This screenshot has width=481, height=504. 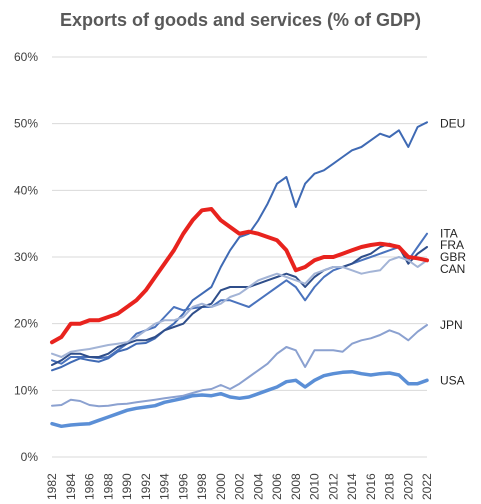 What do you see at coordinates (408, 486) in the screenshot?
I see `x-tick-label: 2020` at bounding box center [408, 486].